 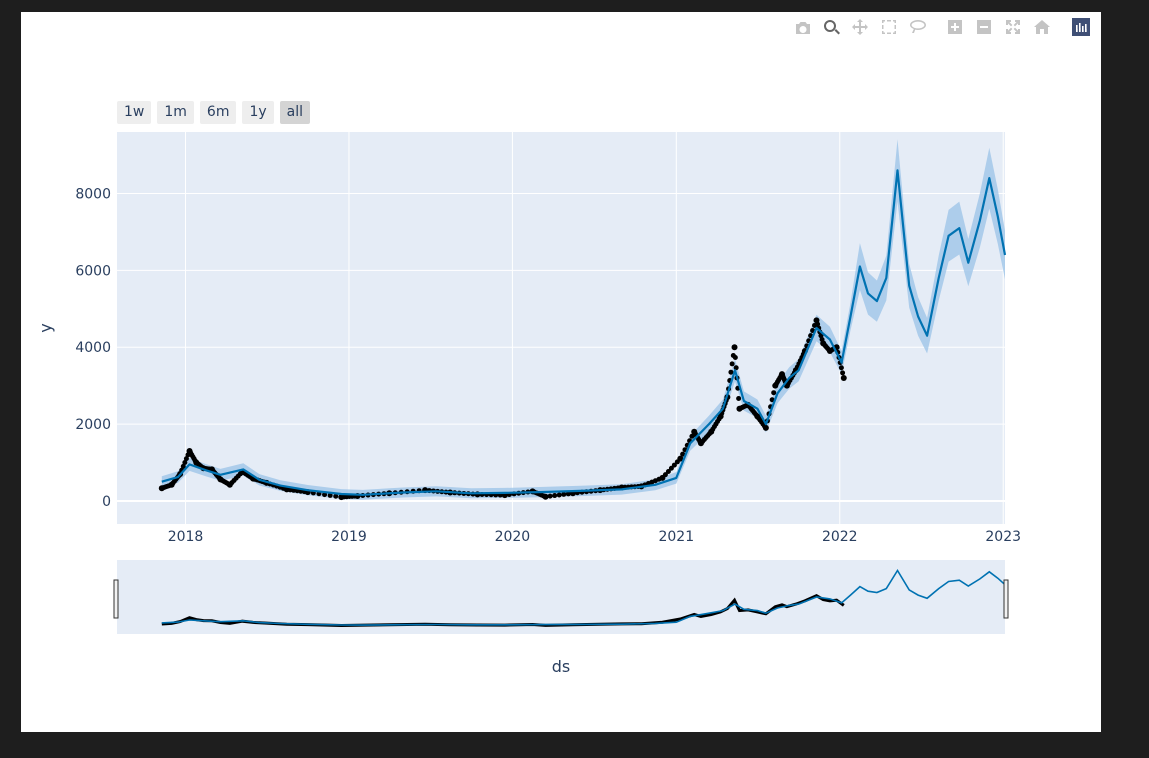 What do you see at coordinates (1006, 599) in the screenshot?
I see `rangeslider-right-handle` at bounding box center [1006, 599].